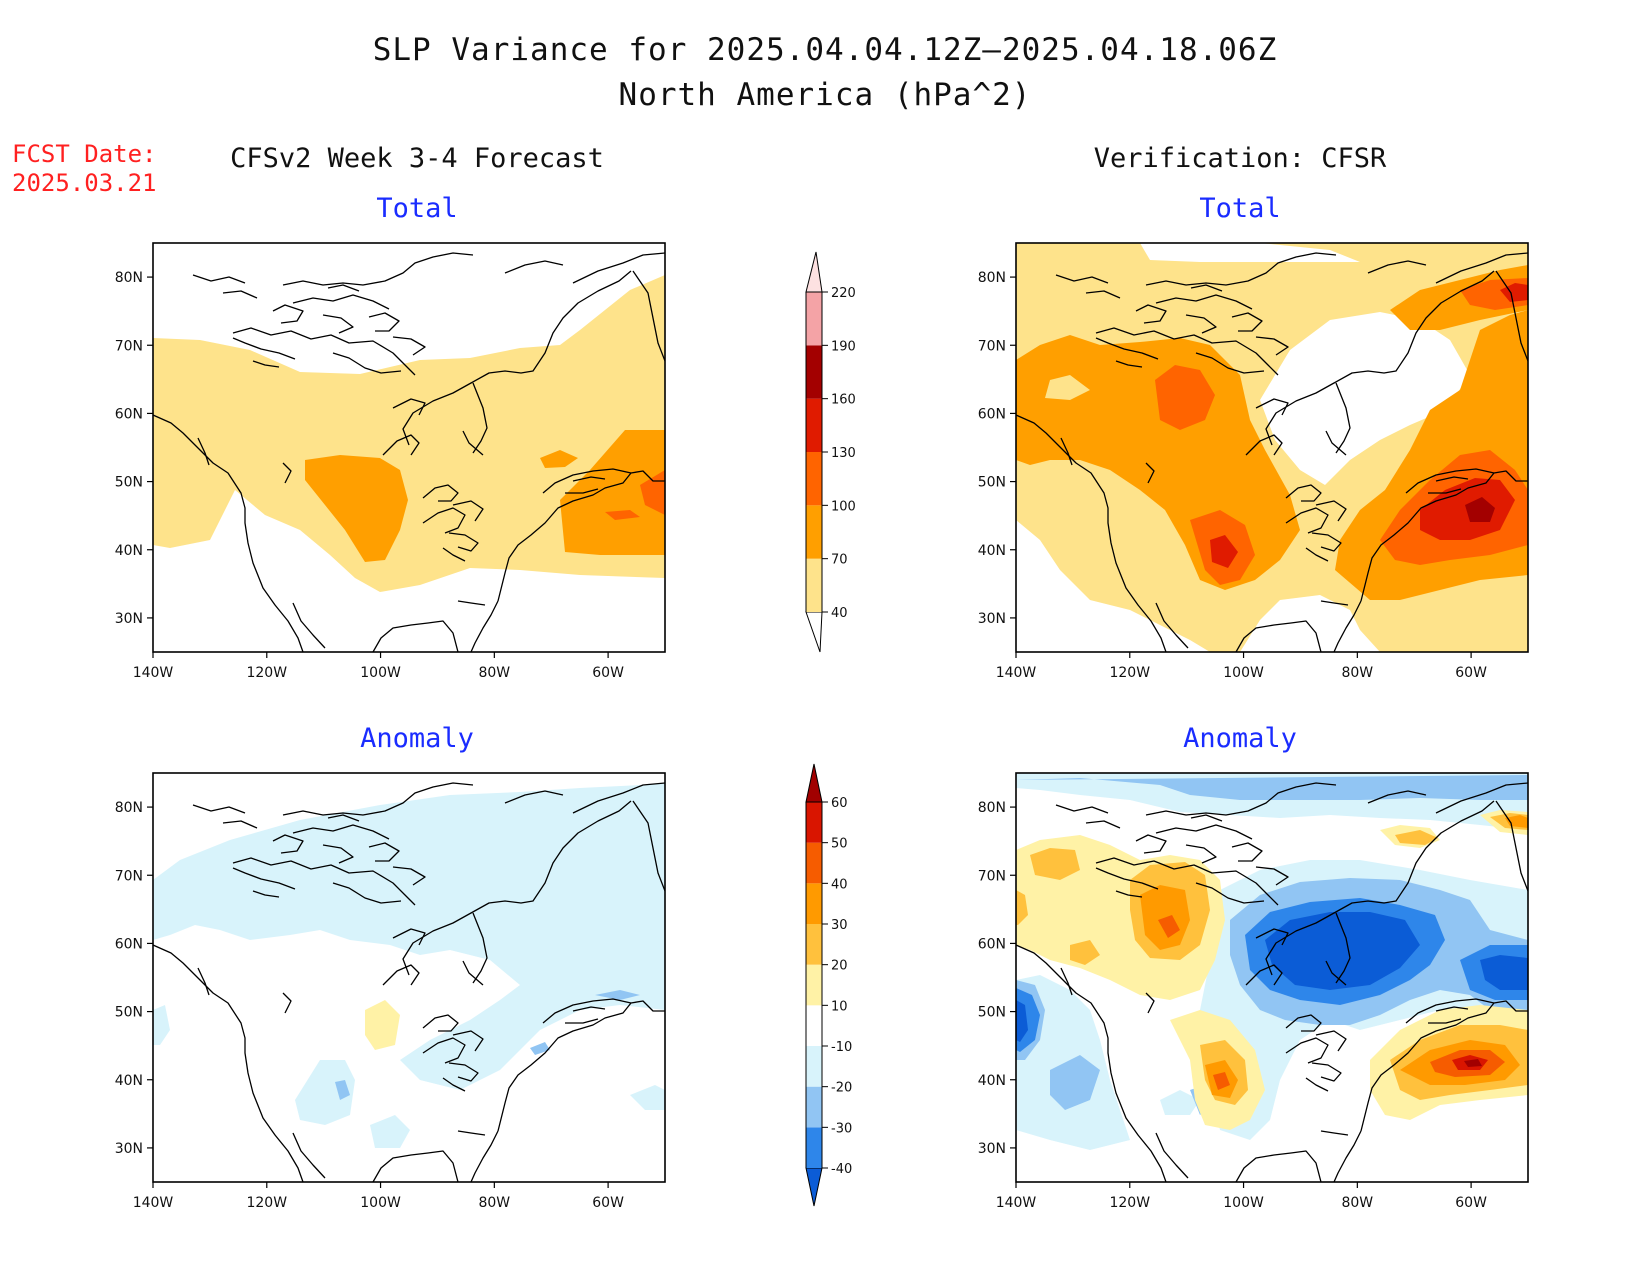 The height and width of the screenshot is (1275, 1650). What do you see at coordinates (839, 613) in the screenshot?
I see `colorbar-total-label: 40` at bounding box center [839, 613].